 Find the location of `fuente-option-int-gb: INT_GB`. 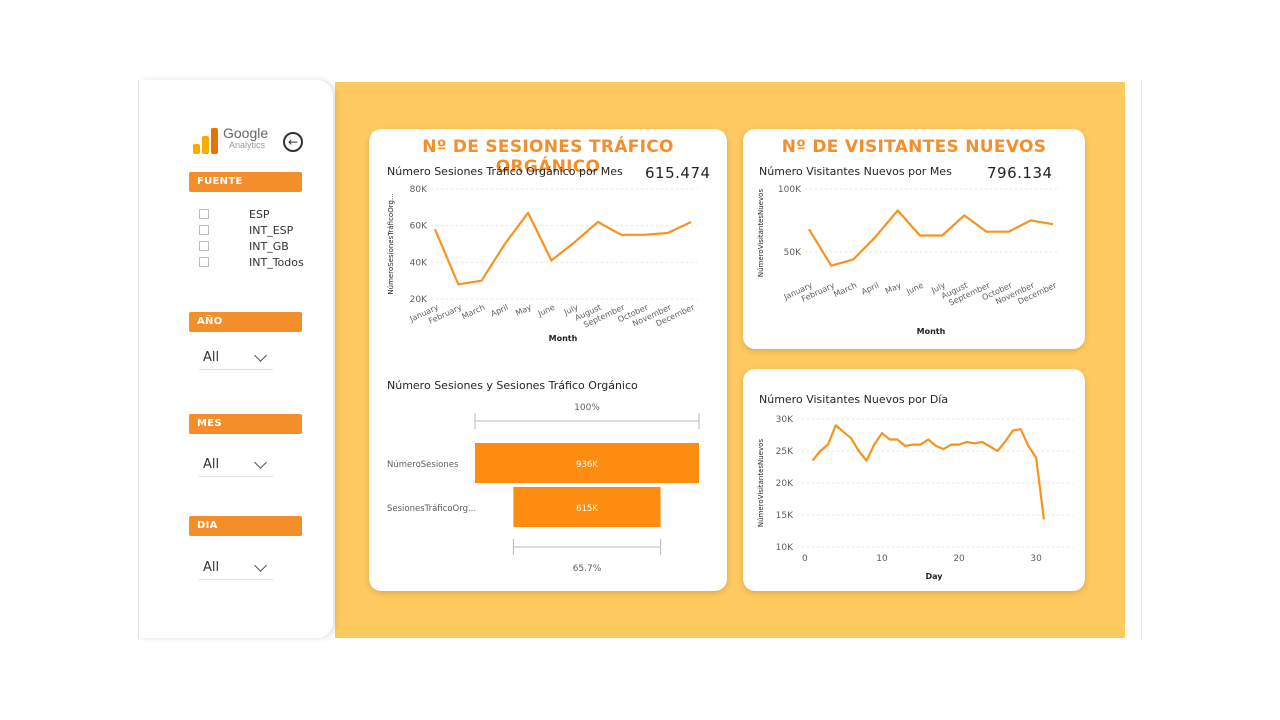

fuente-option-int-gb: INT_GB is located at coordinates (251, 246).